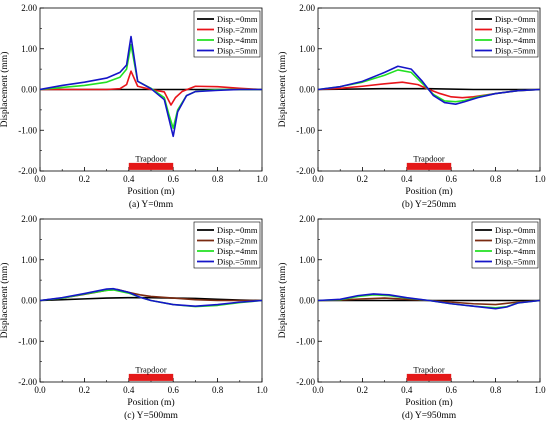 Image resolution: width=550 pixels, height=430 pixels. I want to click on panel-caption: (a) Y=0mm, so click(151, 204).